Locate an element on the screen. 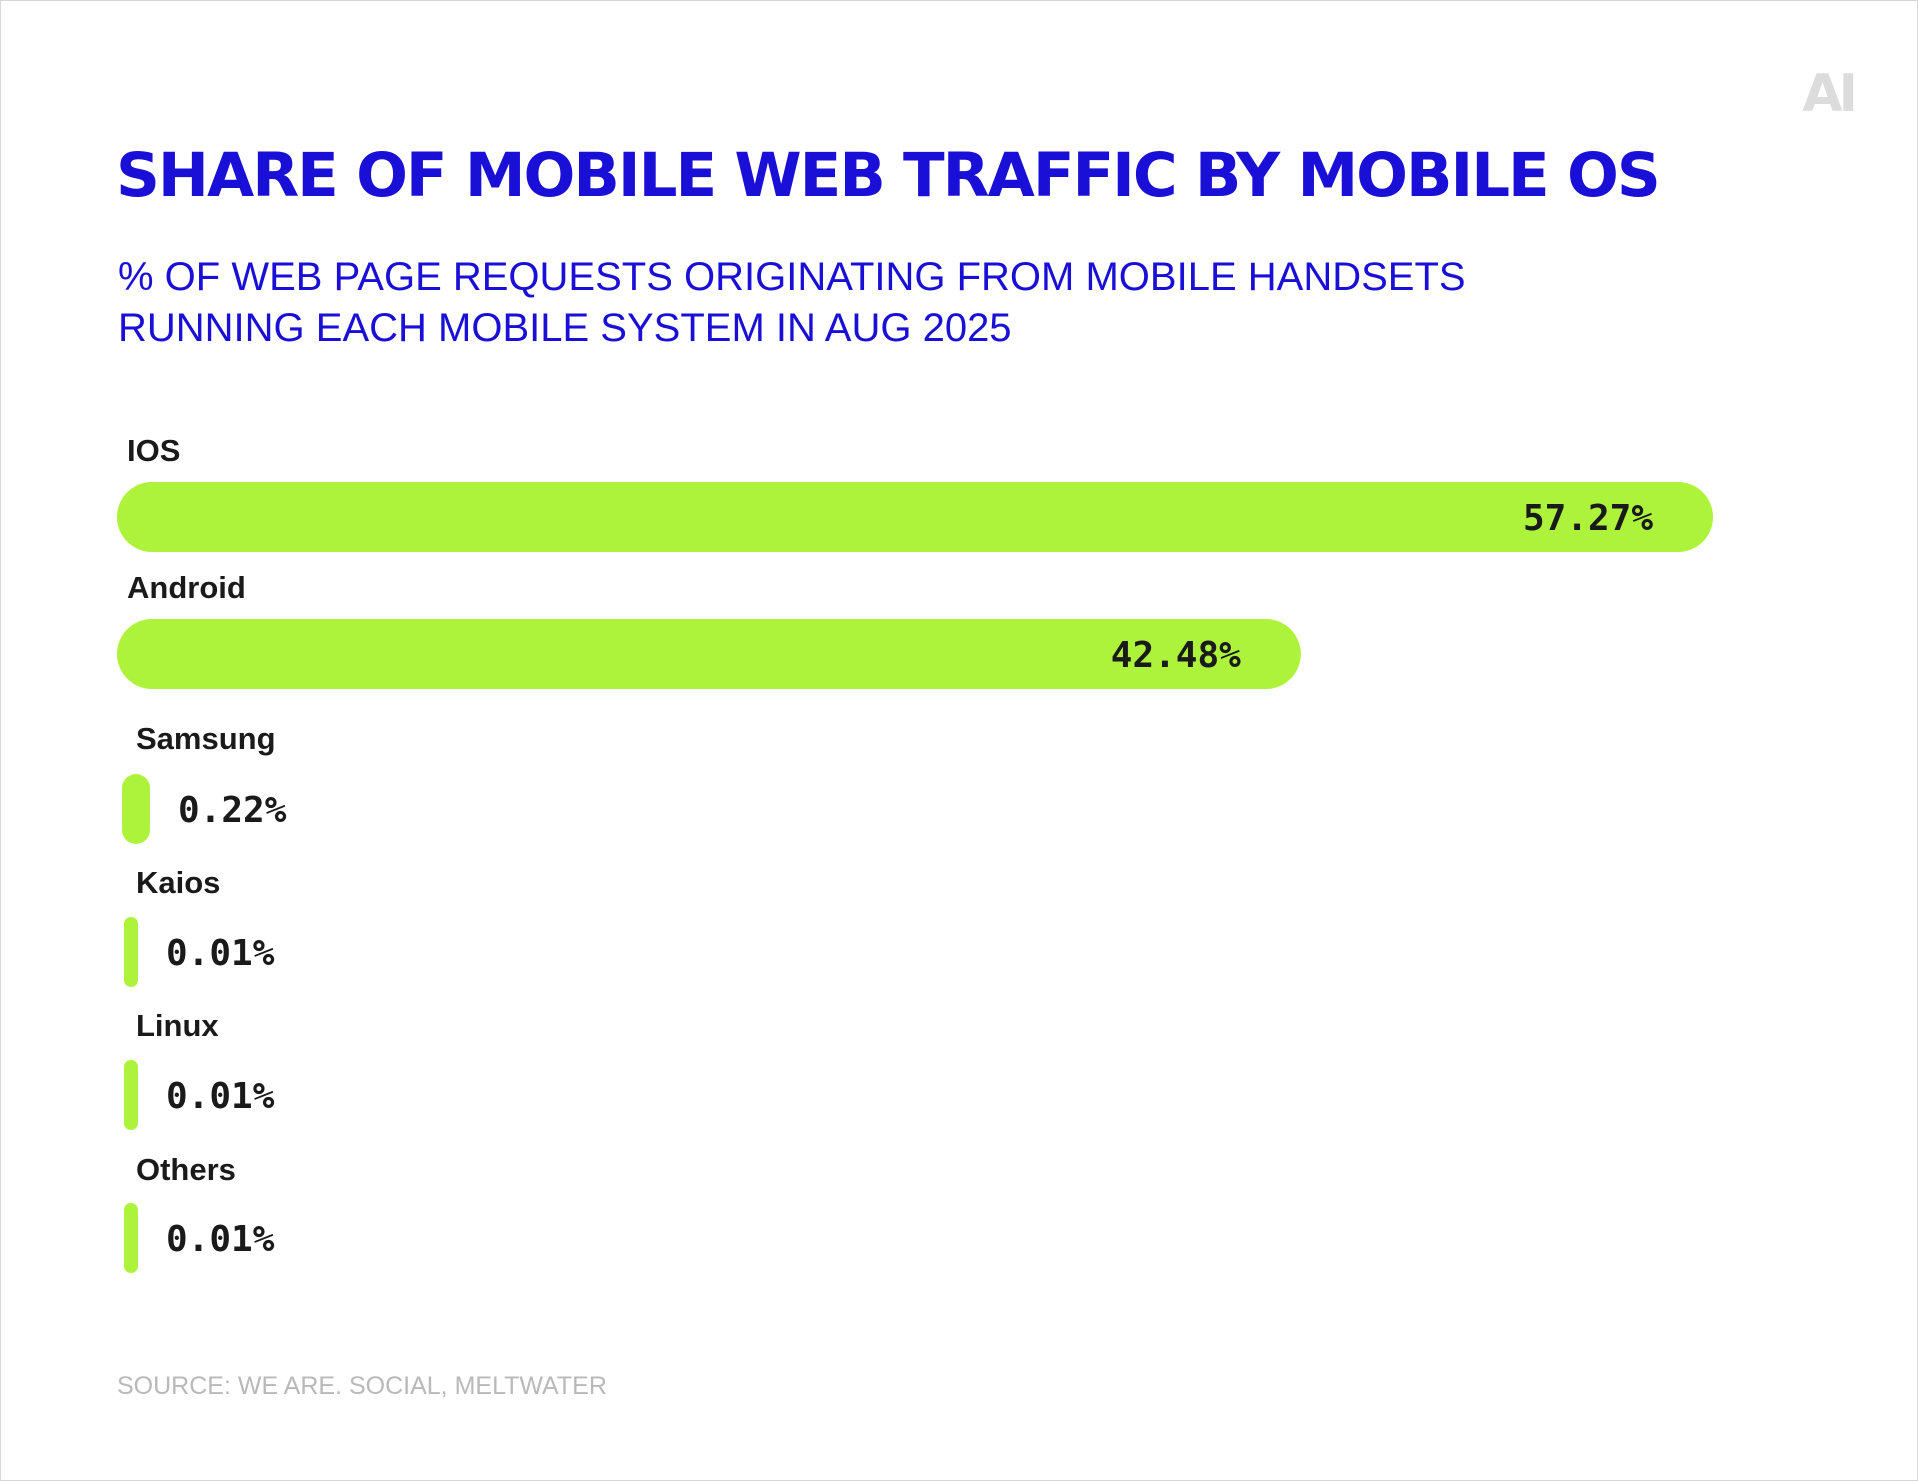 The height and width of the screenshot is (1481, 1918). category-label-samsung: Samsung is located at coordinates (206, 738).